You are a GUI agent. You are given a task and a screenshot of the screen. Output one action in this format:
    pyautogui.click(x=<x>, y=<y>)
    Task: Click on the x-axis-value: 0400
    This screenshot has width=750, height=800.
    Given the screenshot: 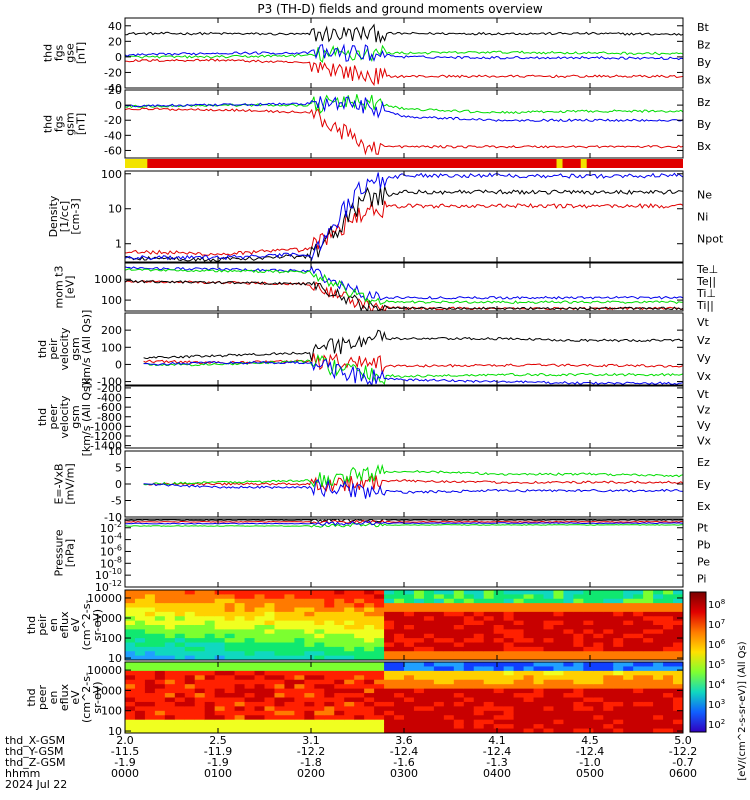 What is the action you would take?
    pyautogui.click(x=497, y=773)
    